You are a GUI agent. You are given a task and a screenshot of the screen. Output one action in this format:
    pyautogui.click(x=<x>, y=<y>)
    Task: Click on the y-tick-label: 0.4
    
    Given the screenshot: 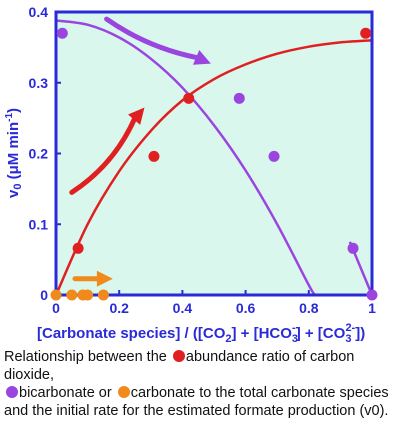 What is the action you would take?
    pyautogui.click(x=39, y=12)
    